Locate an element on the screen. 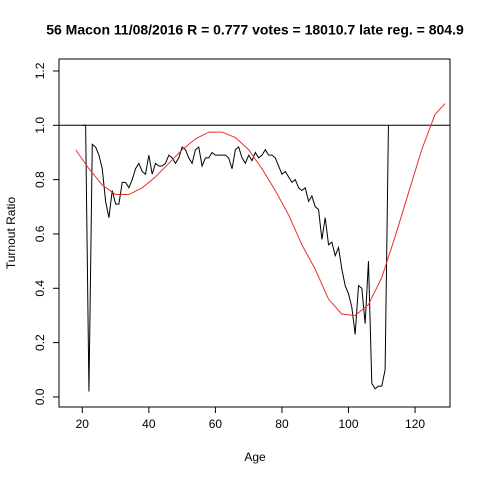  x-tick-label: 120 is located at coordinates (415, 424).